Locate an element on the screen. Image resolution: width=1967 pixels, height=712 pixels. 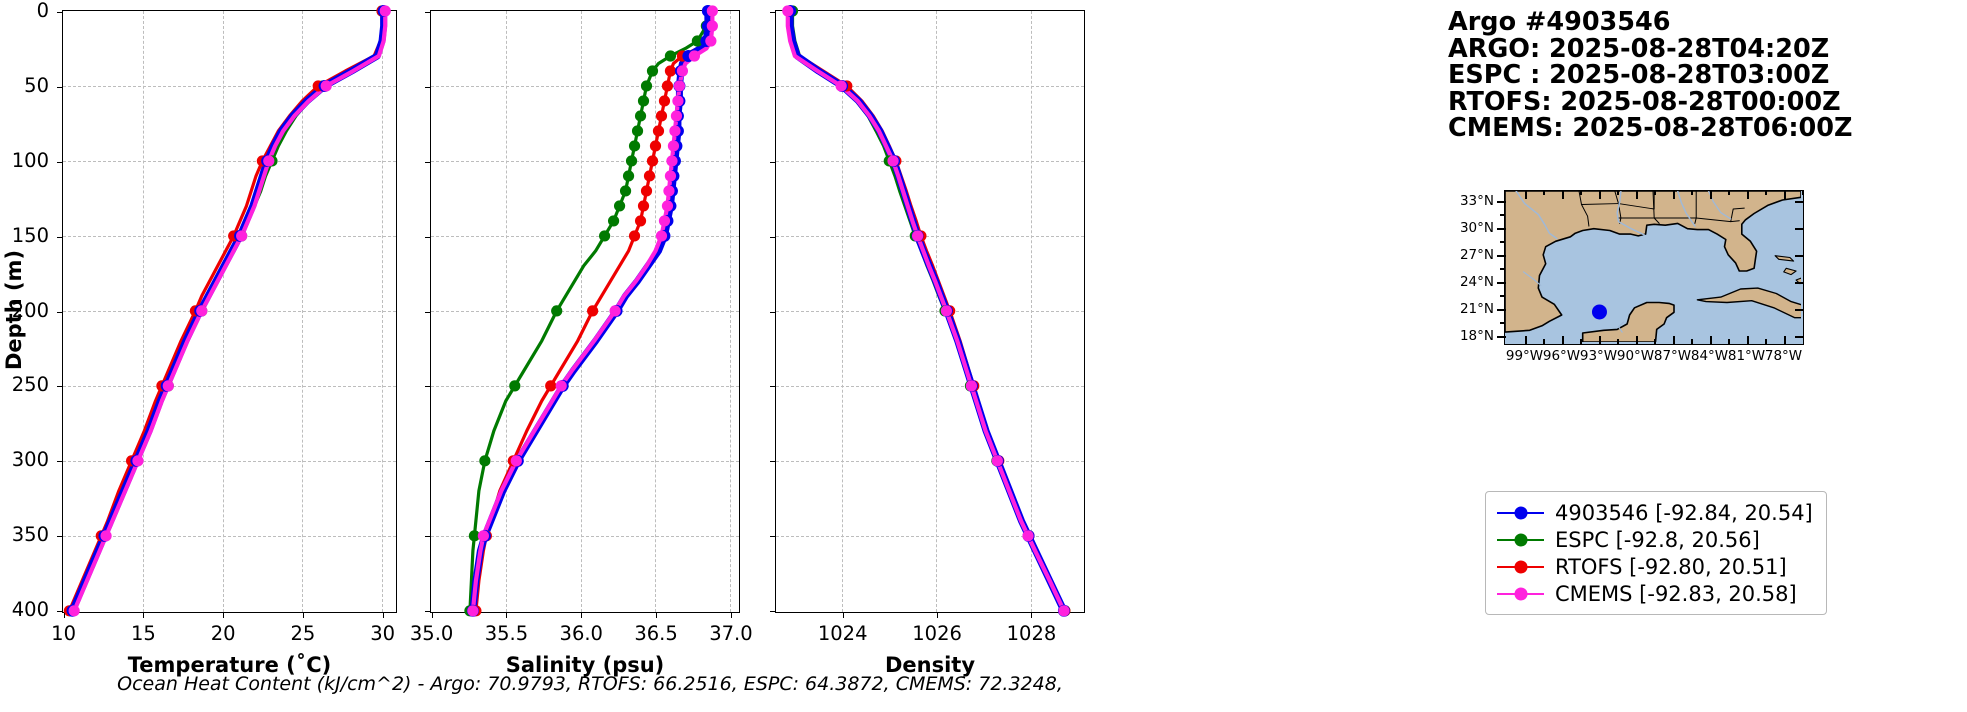
header-line-0: Argo #4903546 is located at coordinates (1559, 22).